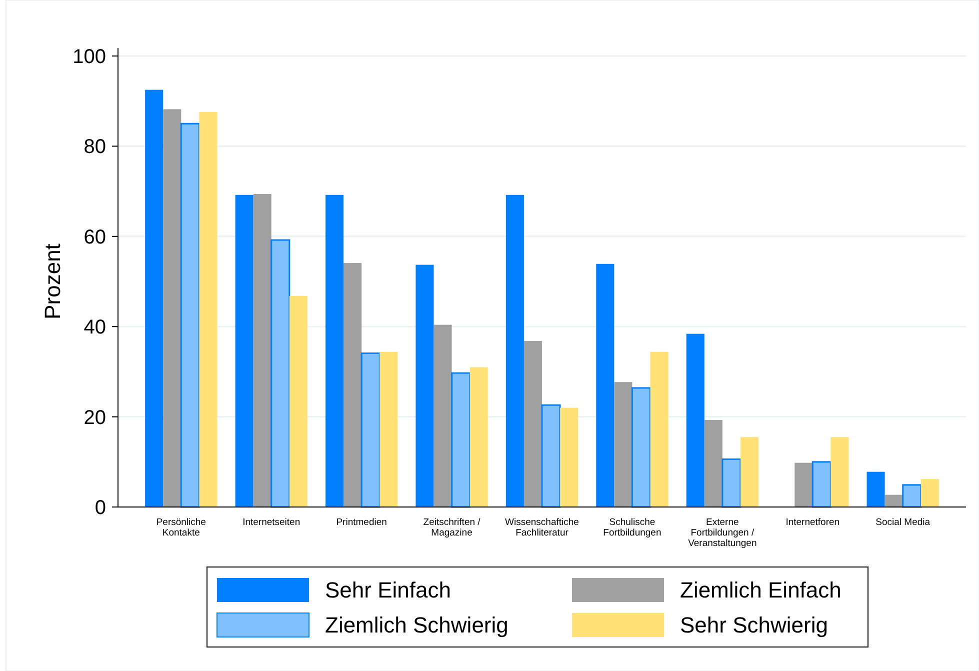 The height and width of the screenshot is (671, 979). I want to click on legend-label: Ziemlich Schwierig, so click(416, 625).